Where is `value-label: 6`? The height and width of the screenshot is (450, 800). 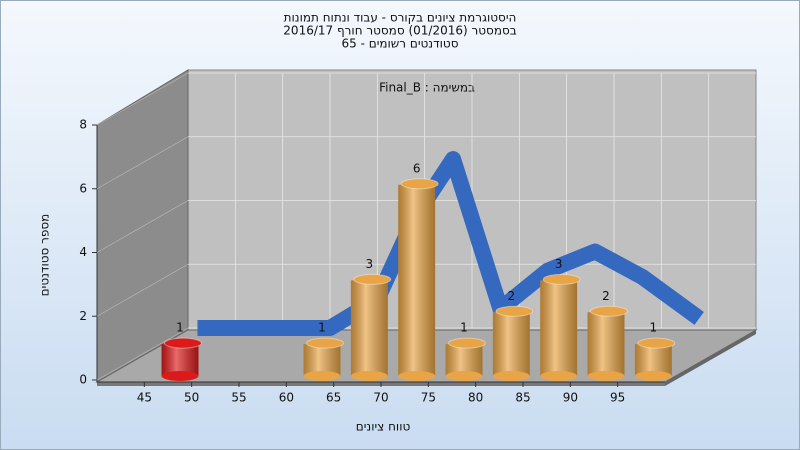
value-label: 6 is located at coordinates (417, 168).